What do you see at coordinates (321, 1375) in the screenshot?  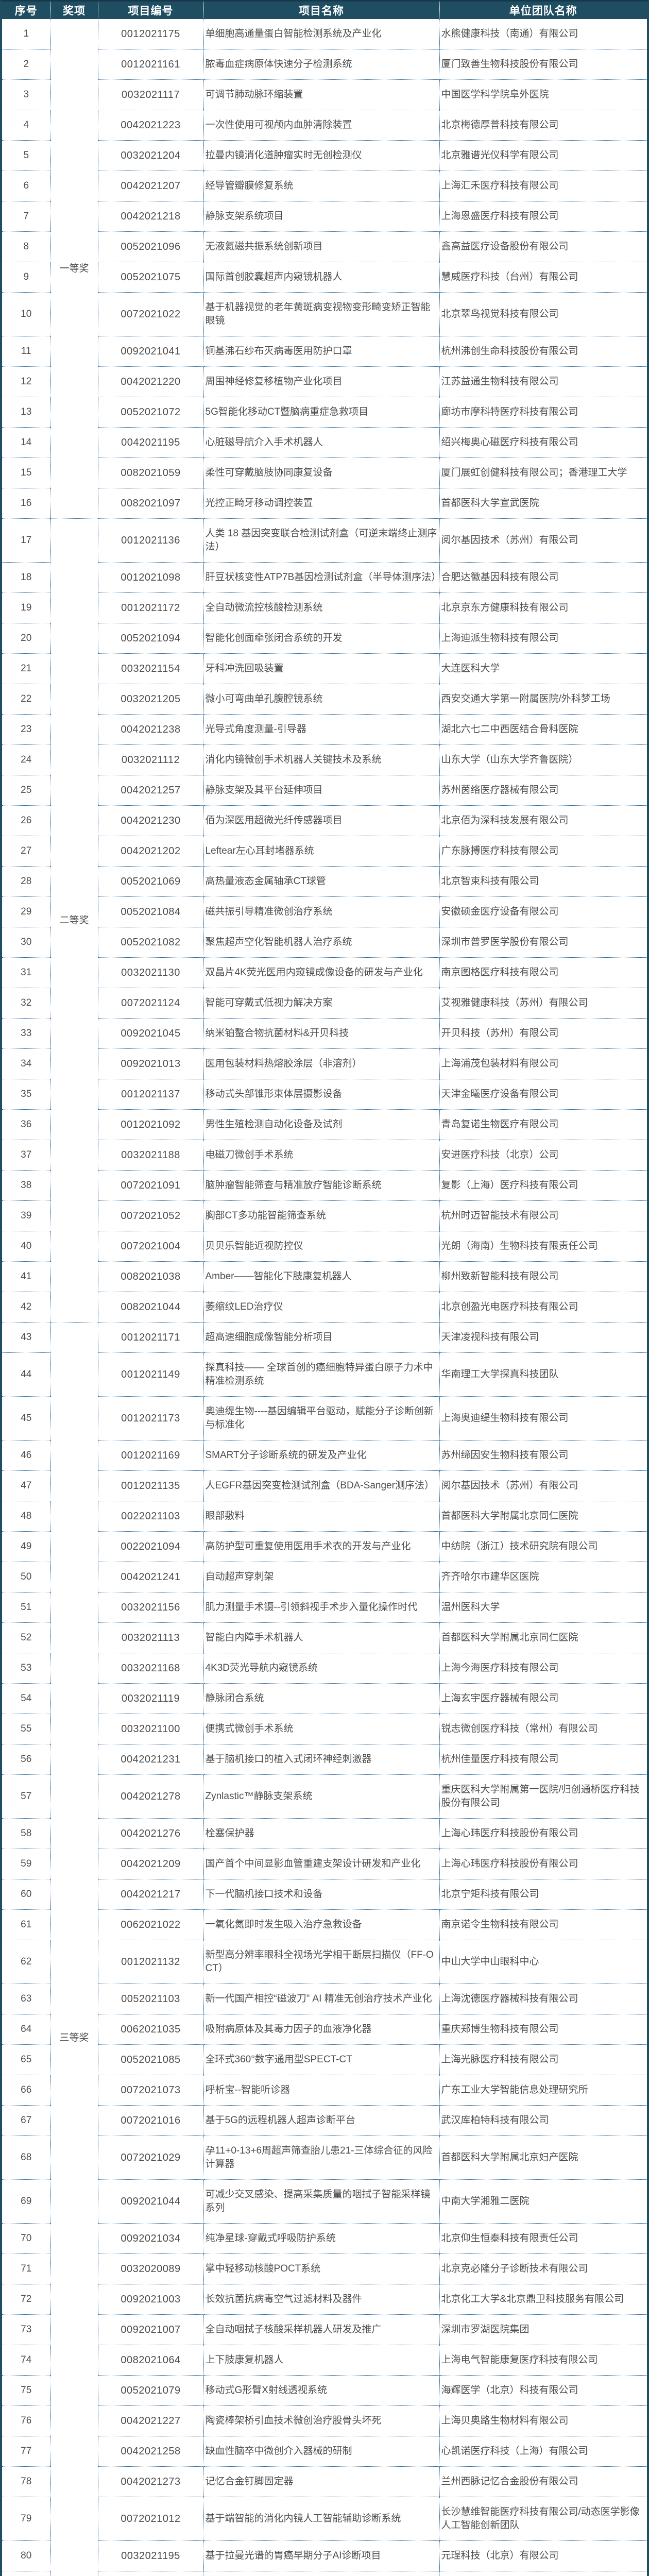 I see `project-name-cell: 探真科技—— 全球首创的癌细胞特异蛋白原子力术中精准检测系统` at bounding box center [321, 1375].